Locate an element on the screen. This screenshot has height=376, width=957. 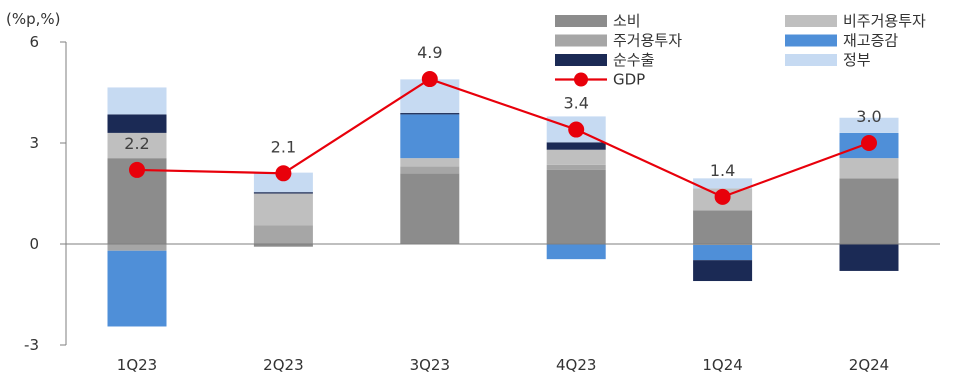
legend-label: 비주거용투자 is located at coordinates (884, 21).